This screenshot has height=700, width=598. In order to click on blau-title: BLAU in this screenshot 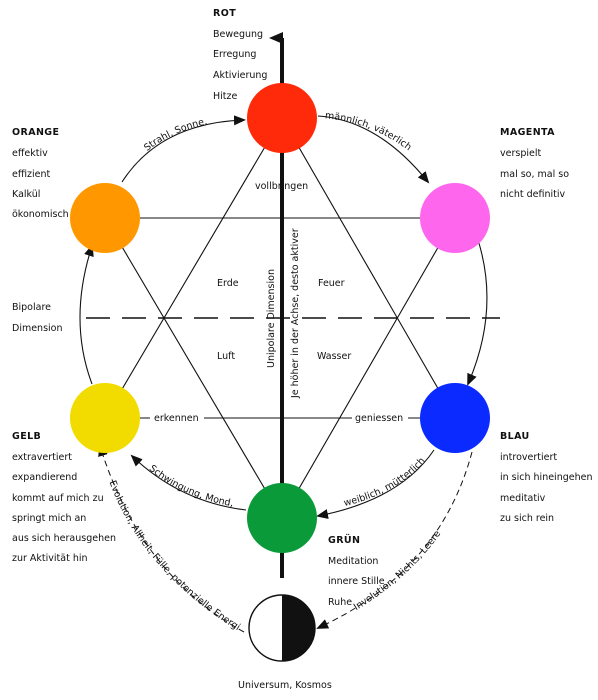, I will do `click(515, 436)`.